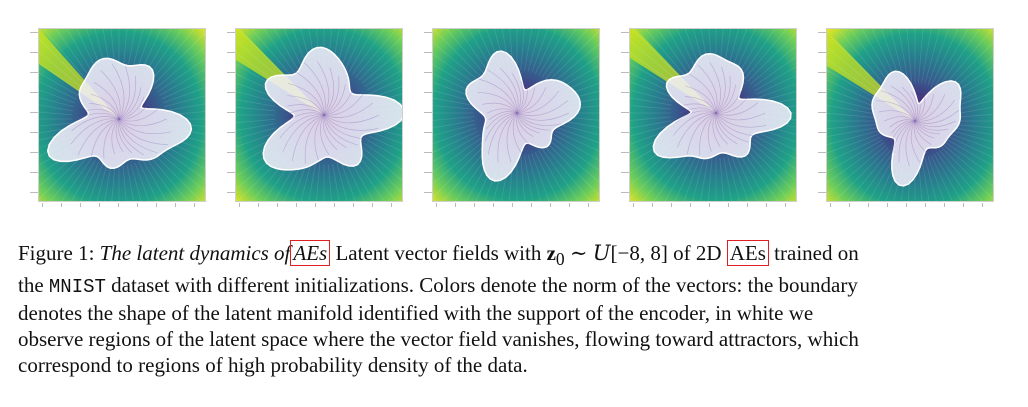 This screenshot has height=407, width=1028. What do you see at coordinates (747, 253) in the screenshot?
I see `caption-aes-link: AEs` at bounding box center [747, 253].